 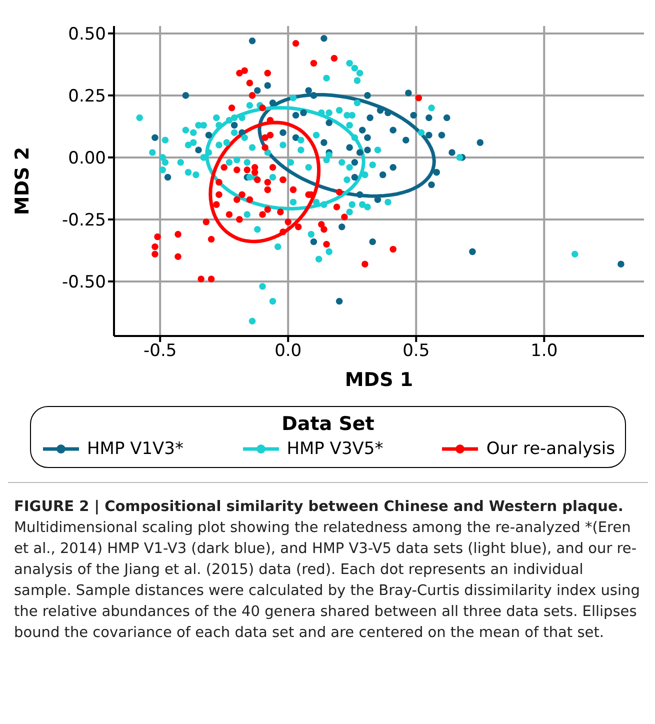 What do you see at coordinates (87, 158) in the screenshot?
I see `y-tick-label: 0.00` at bounding box center [87, 158].